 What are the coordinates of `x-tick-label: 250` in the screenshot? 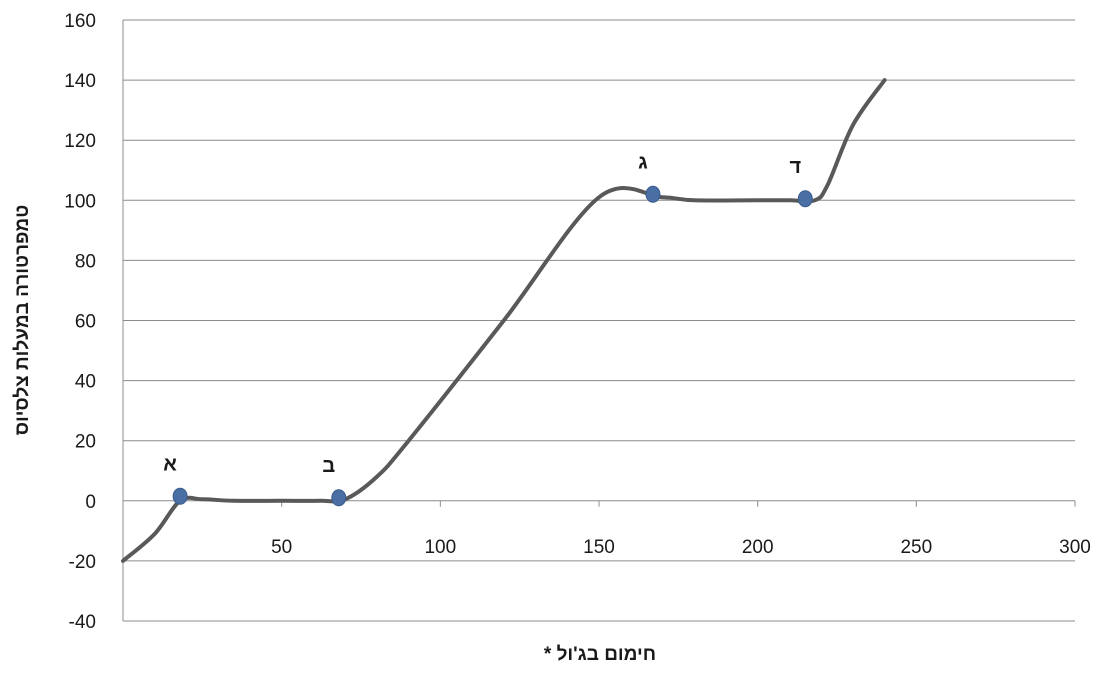 It's located at (916, 547).